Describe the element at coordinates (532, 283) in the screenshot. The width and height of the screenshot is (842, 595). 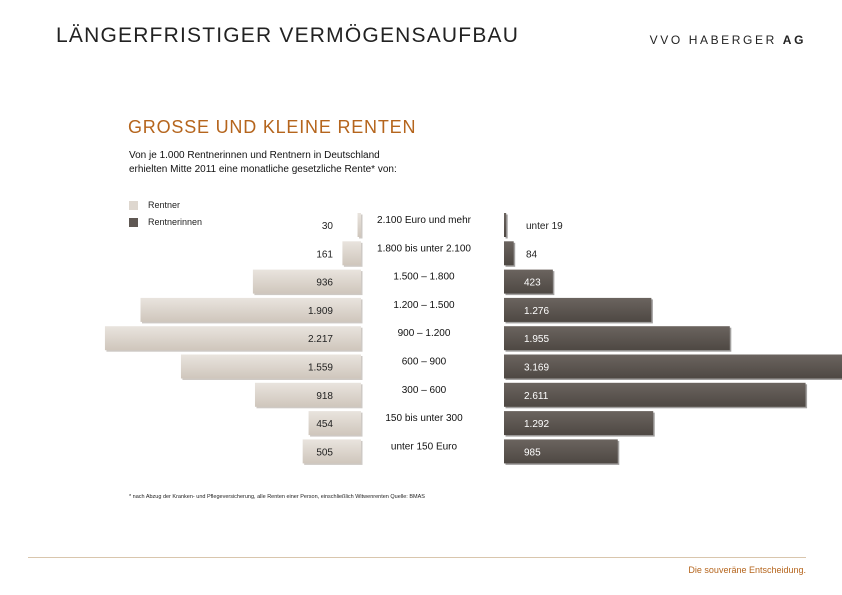
I see `value-label-rentnerinnen: 423` at that location.